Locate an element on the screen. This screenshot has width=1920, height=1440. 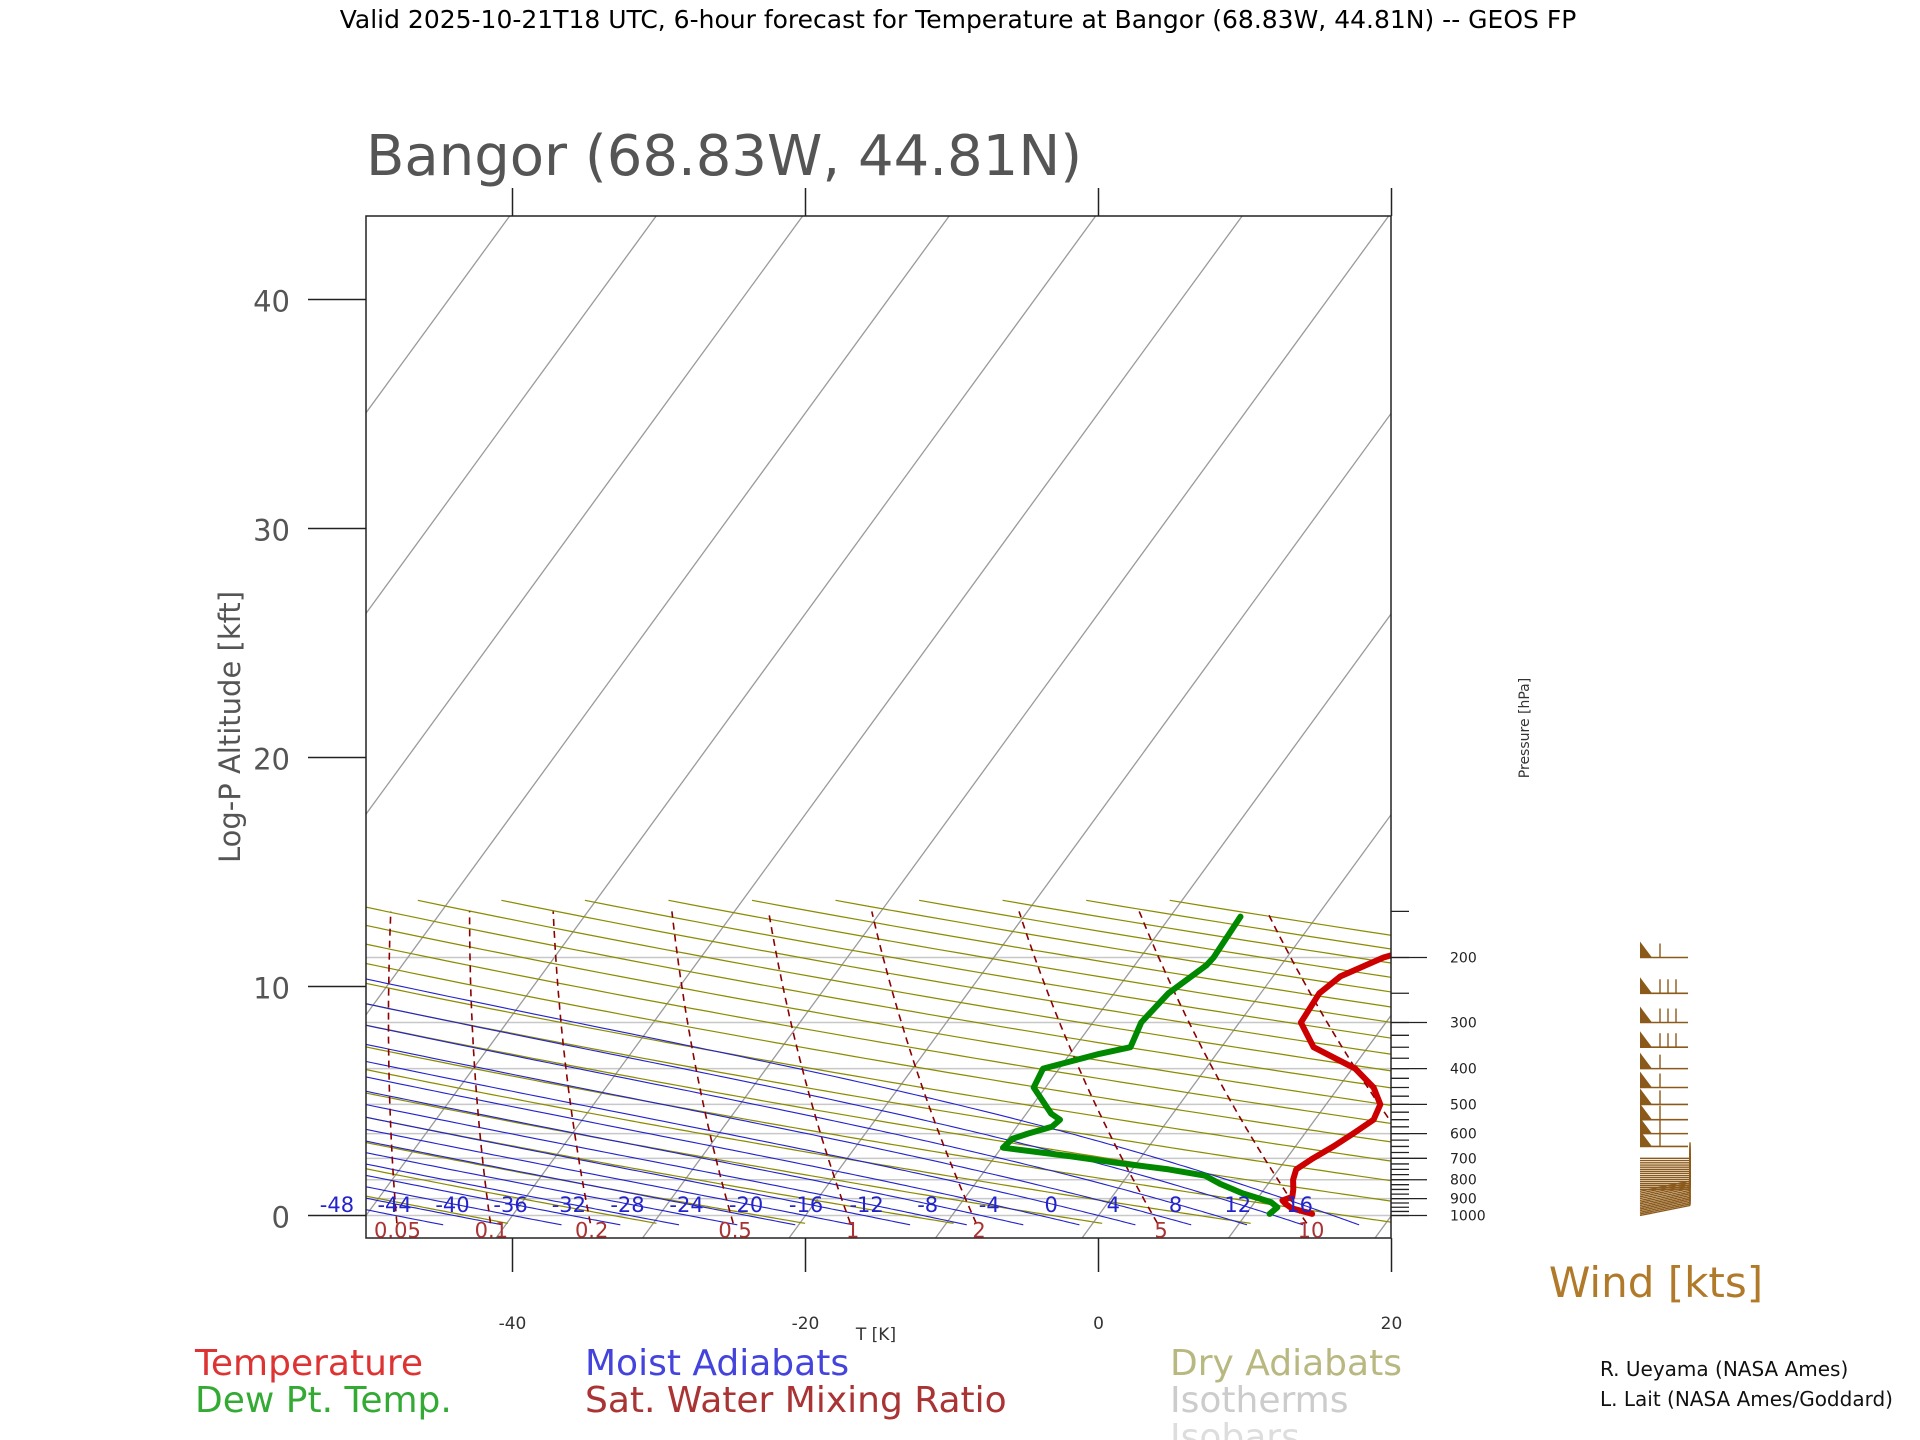
moist-adiabat-label: -36 is located at coordinates (510, 1205).